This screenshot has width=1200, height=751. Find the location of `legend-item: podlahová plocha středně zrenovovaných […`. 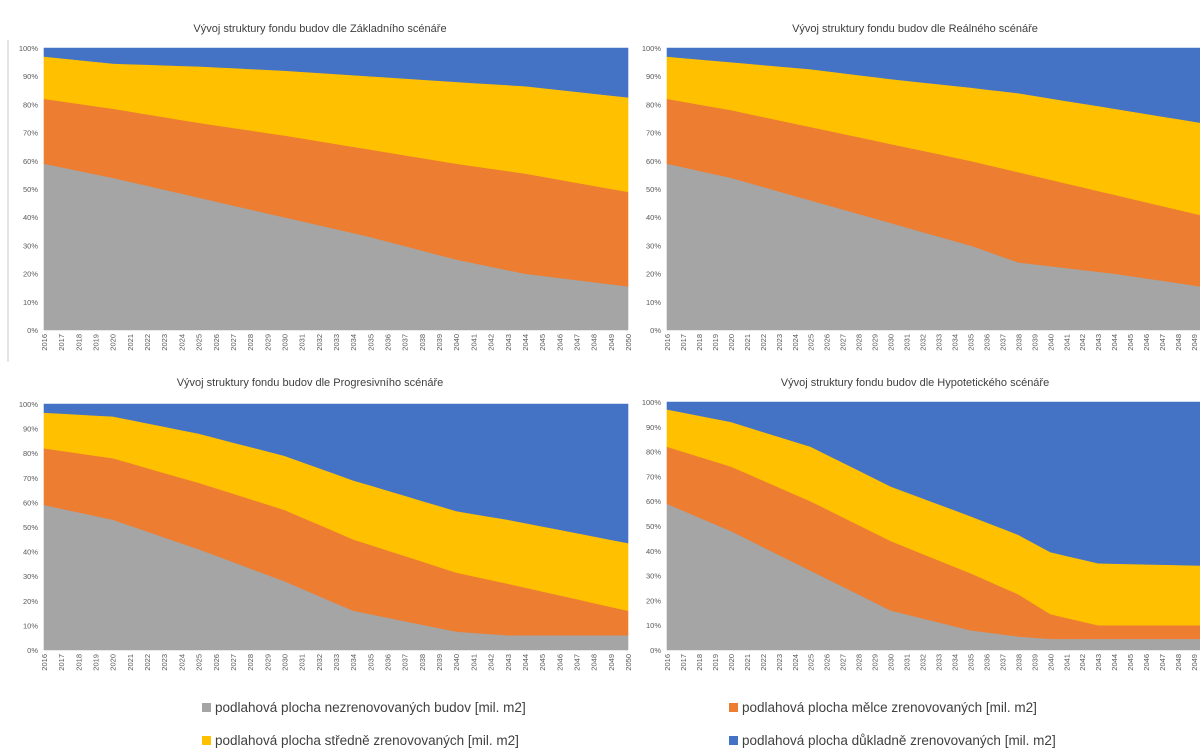

legend-item: podlahová plocha středně zrenovovaných [… is located at coordinates (360, 740).